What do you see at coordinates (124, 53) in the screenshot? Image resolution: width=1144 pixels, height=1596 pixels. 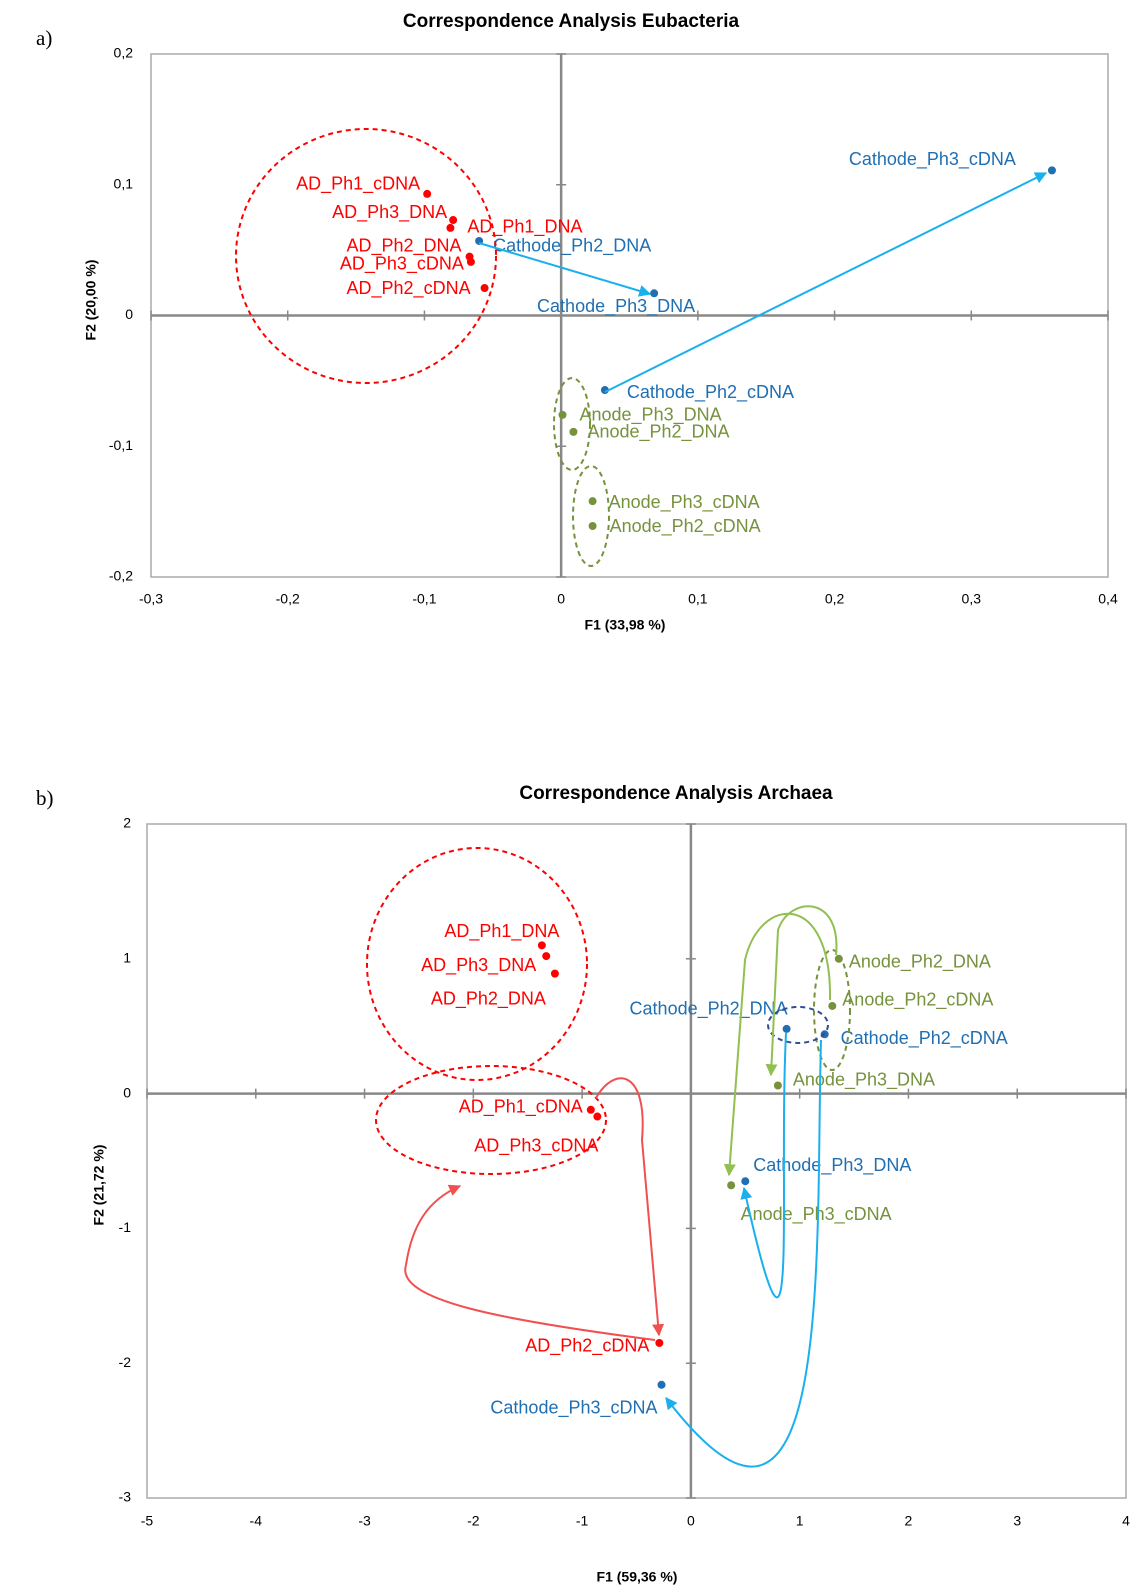 I see `y-tick-label: 0,2` at bounding box center [124, 53].